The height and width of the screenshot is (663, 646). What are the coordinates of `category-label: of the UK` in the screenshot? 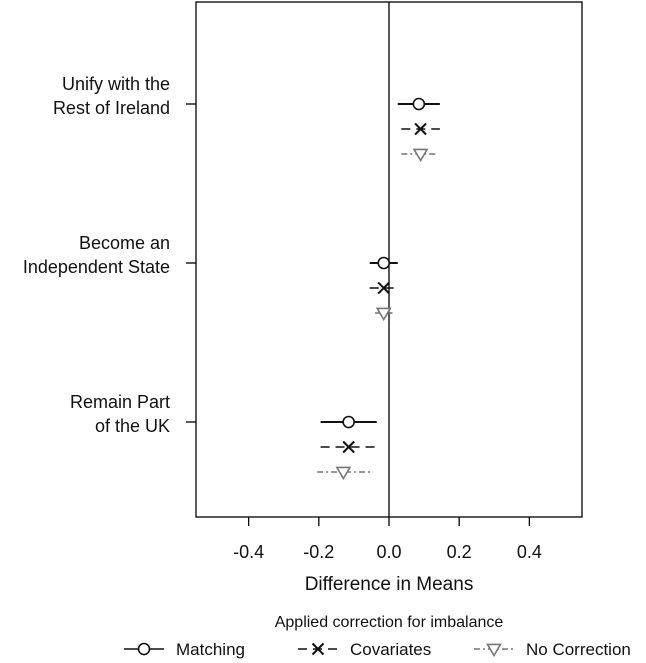 It's located at (132, 426).